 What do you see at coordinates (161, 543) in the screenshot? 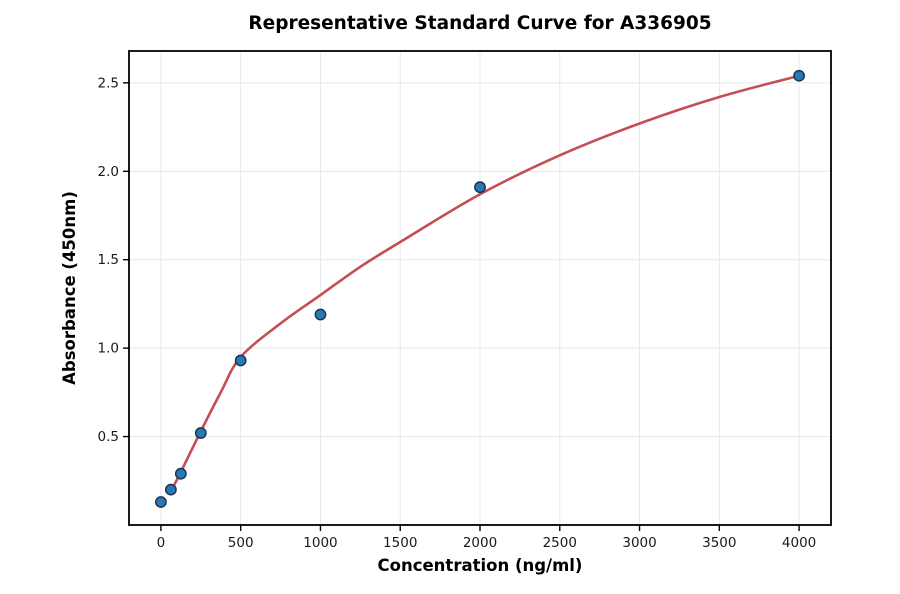
I see `x-tick-label: 0` at bounding box center [161, 543].